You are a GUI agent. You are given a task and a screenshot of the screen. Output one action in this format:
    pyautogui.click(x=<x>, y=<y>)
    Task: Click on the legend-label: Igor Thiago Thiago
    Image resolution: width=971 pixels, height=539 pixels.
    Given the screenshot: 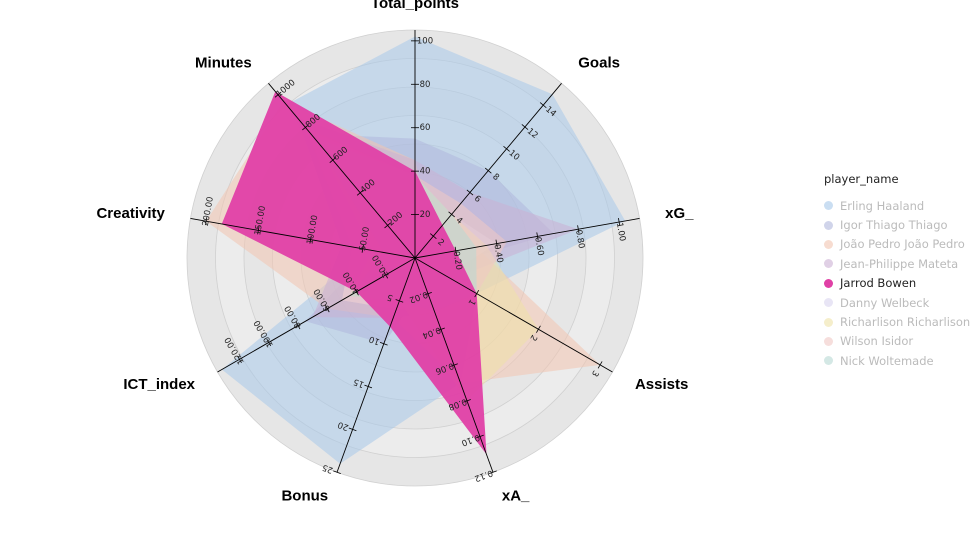 What is the action you would take?
    pyautogui.click(x=894, y=225)
    